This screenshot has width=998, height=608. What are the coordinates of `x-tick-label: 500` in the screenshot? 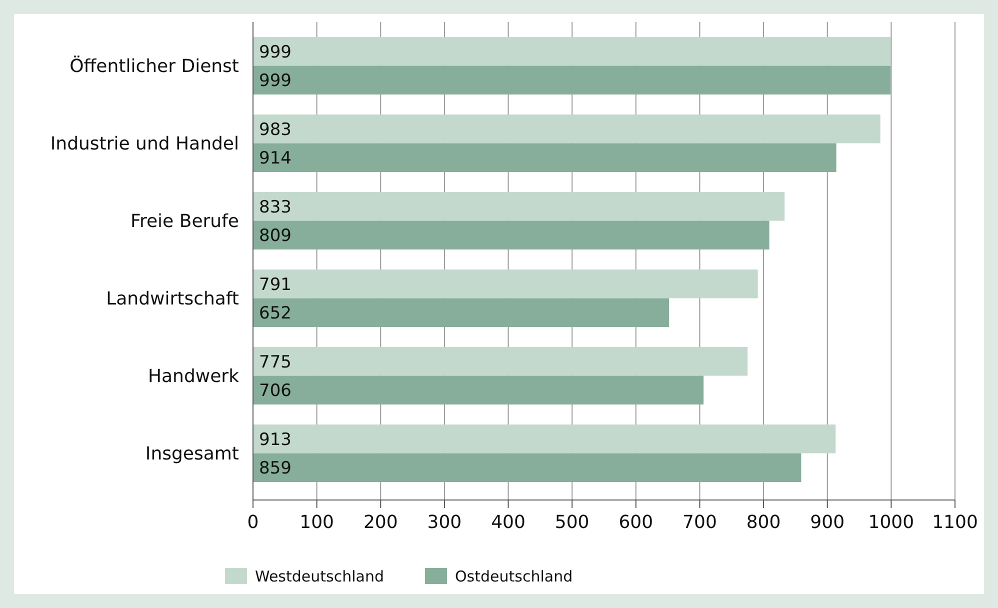 It's located at (572, 522).